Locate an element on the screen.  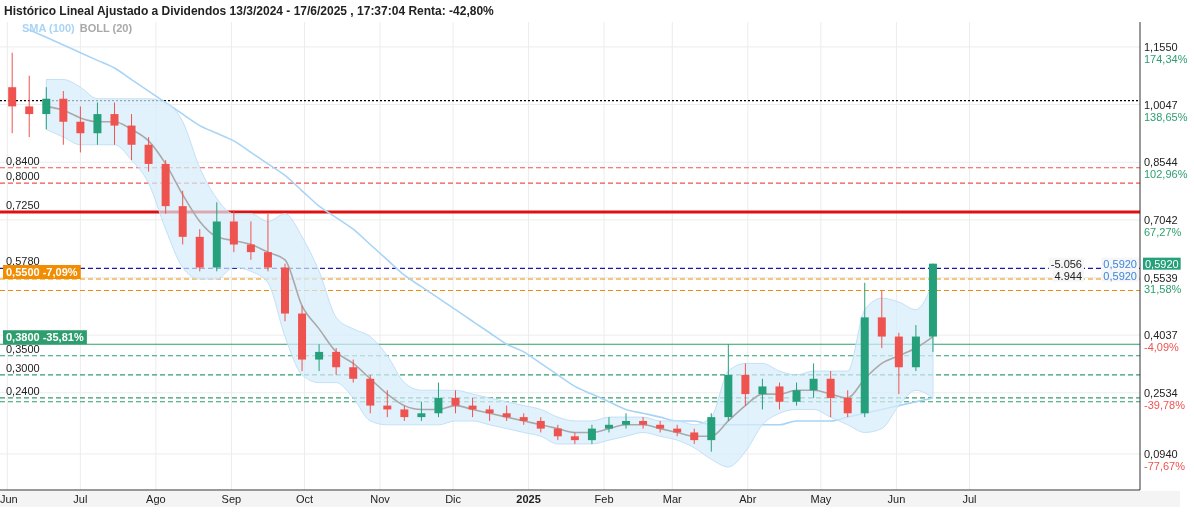
y-tick-label: 0,8544 is located at coordinates (1161, 162).